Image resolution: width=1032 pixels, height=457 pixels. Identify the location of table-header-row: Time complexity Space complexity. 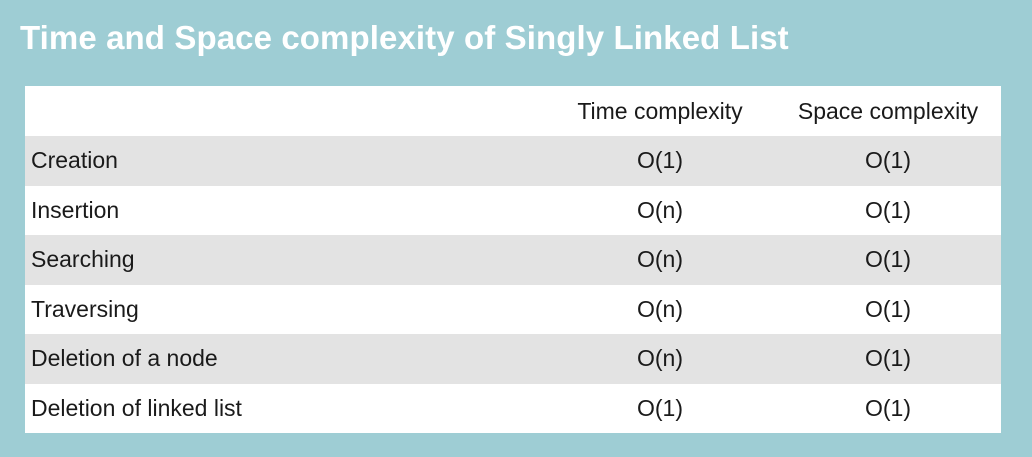
(513, 111).